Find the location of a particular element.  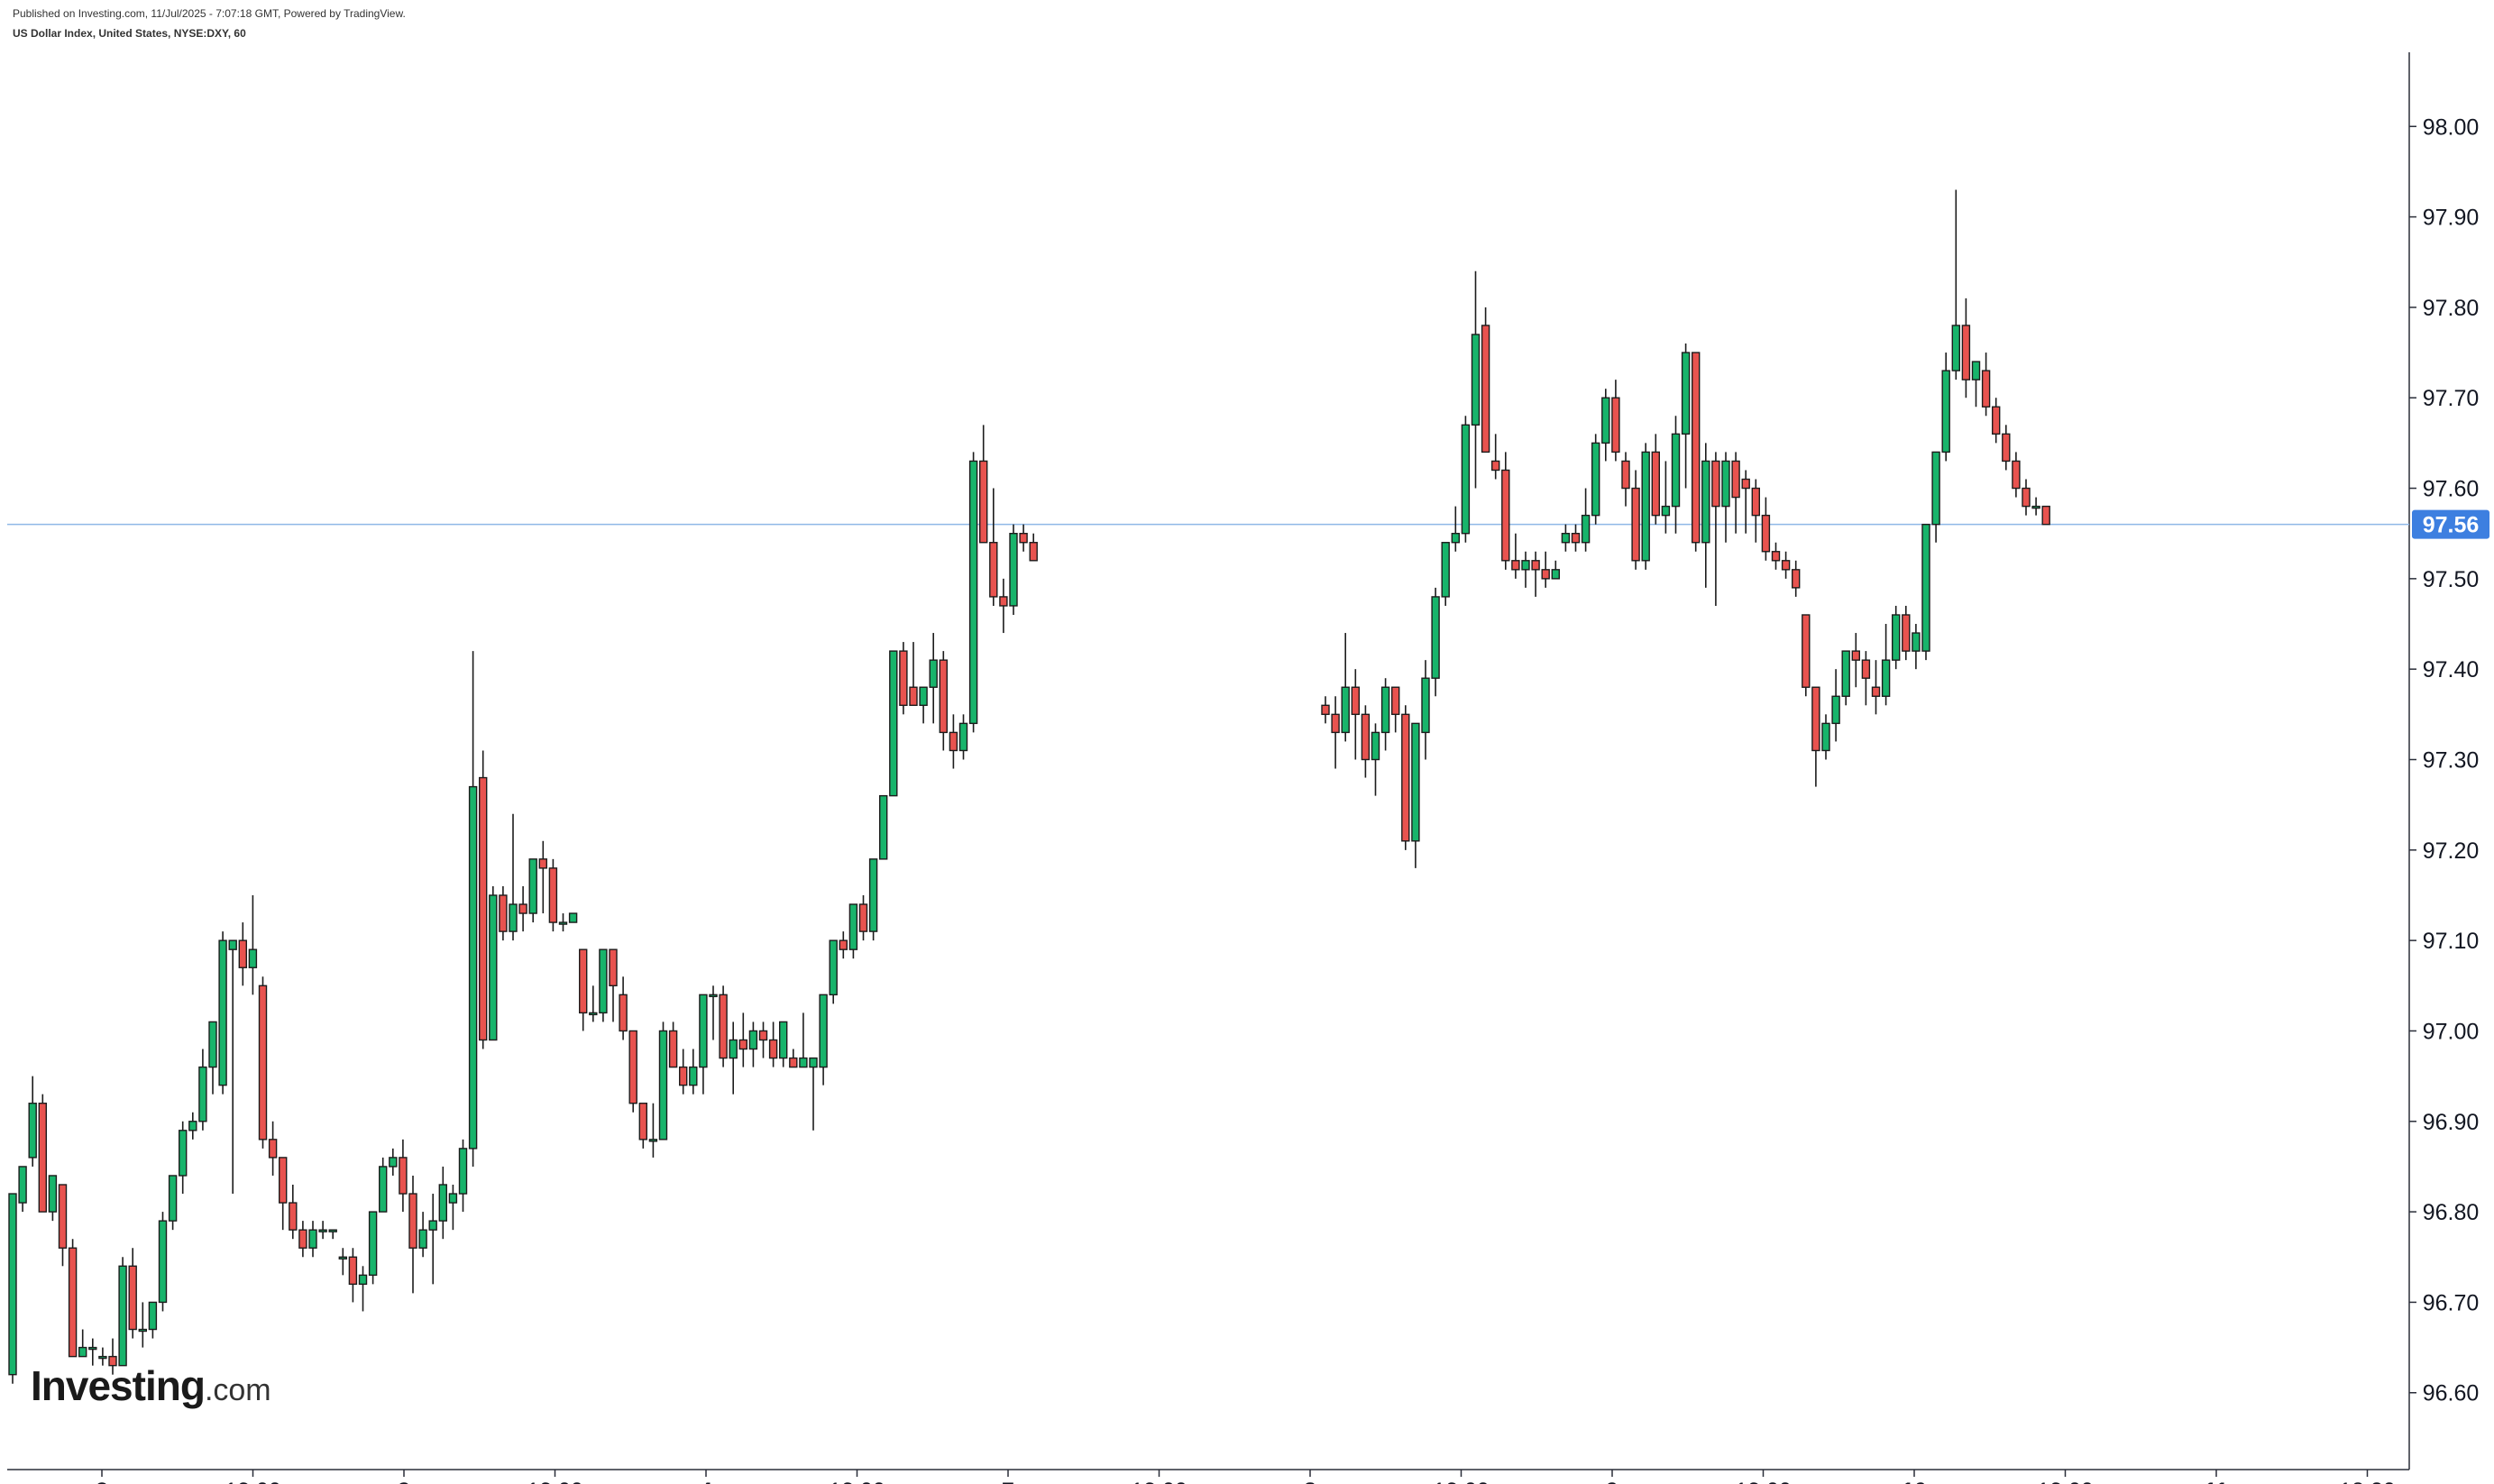

y-tick-label: 96.60 is located at coordinates (2452, 1393).